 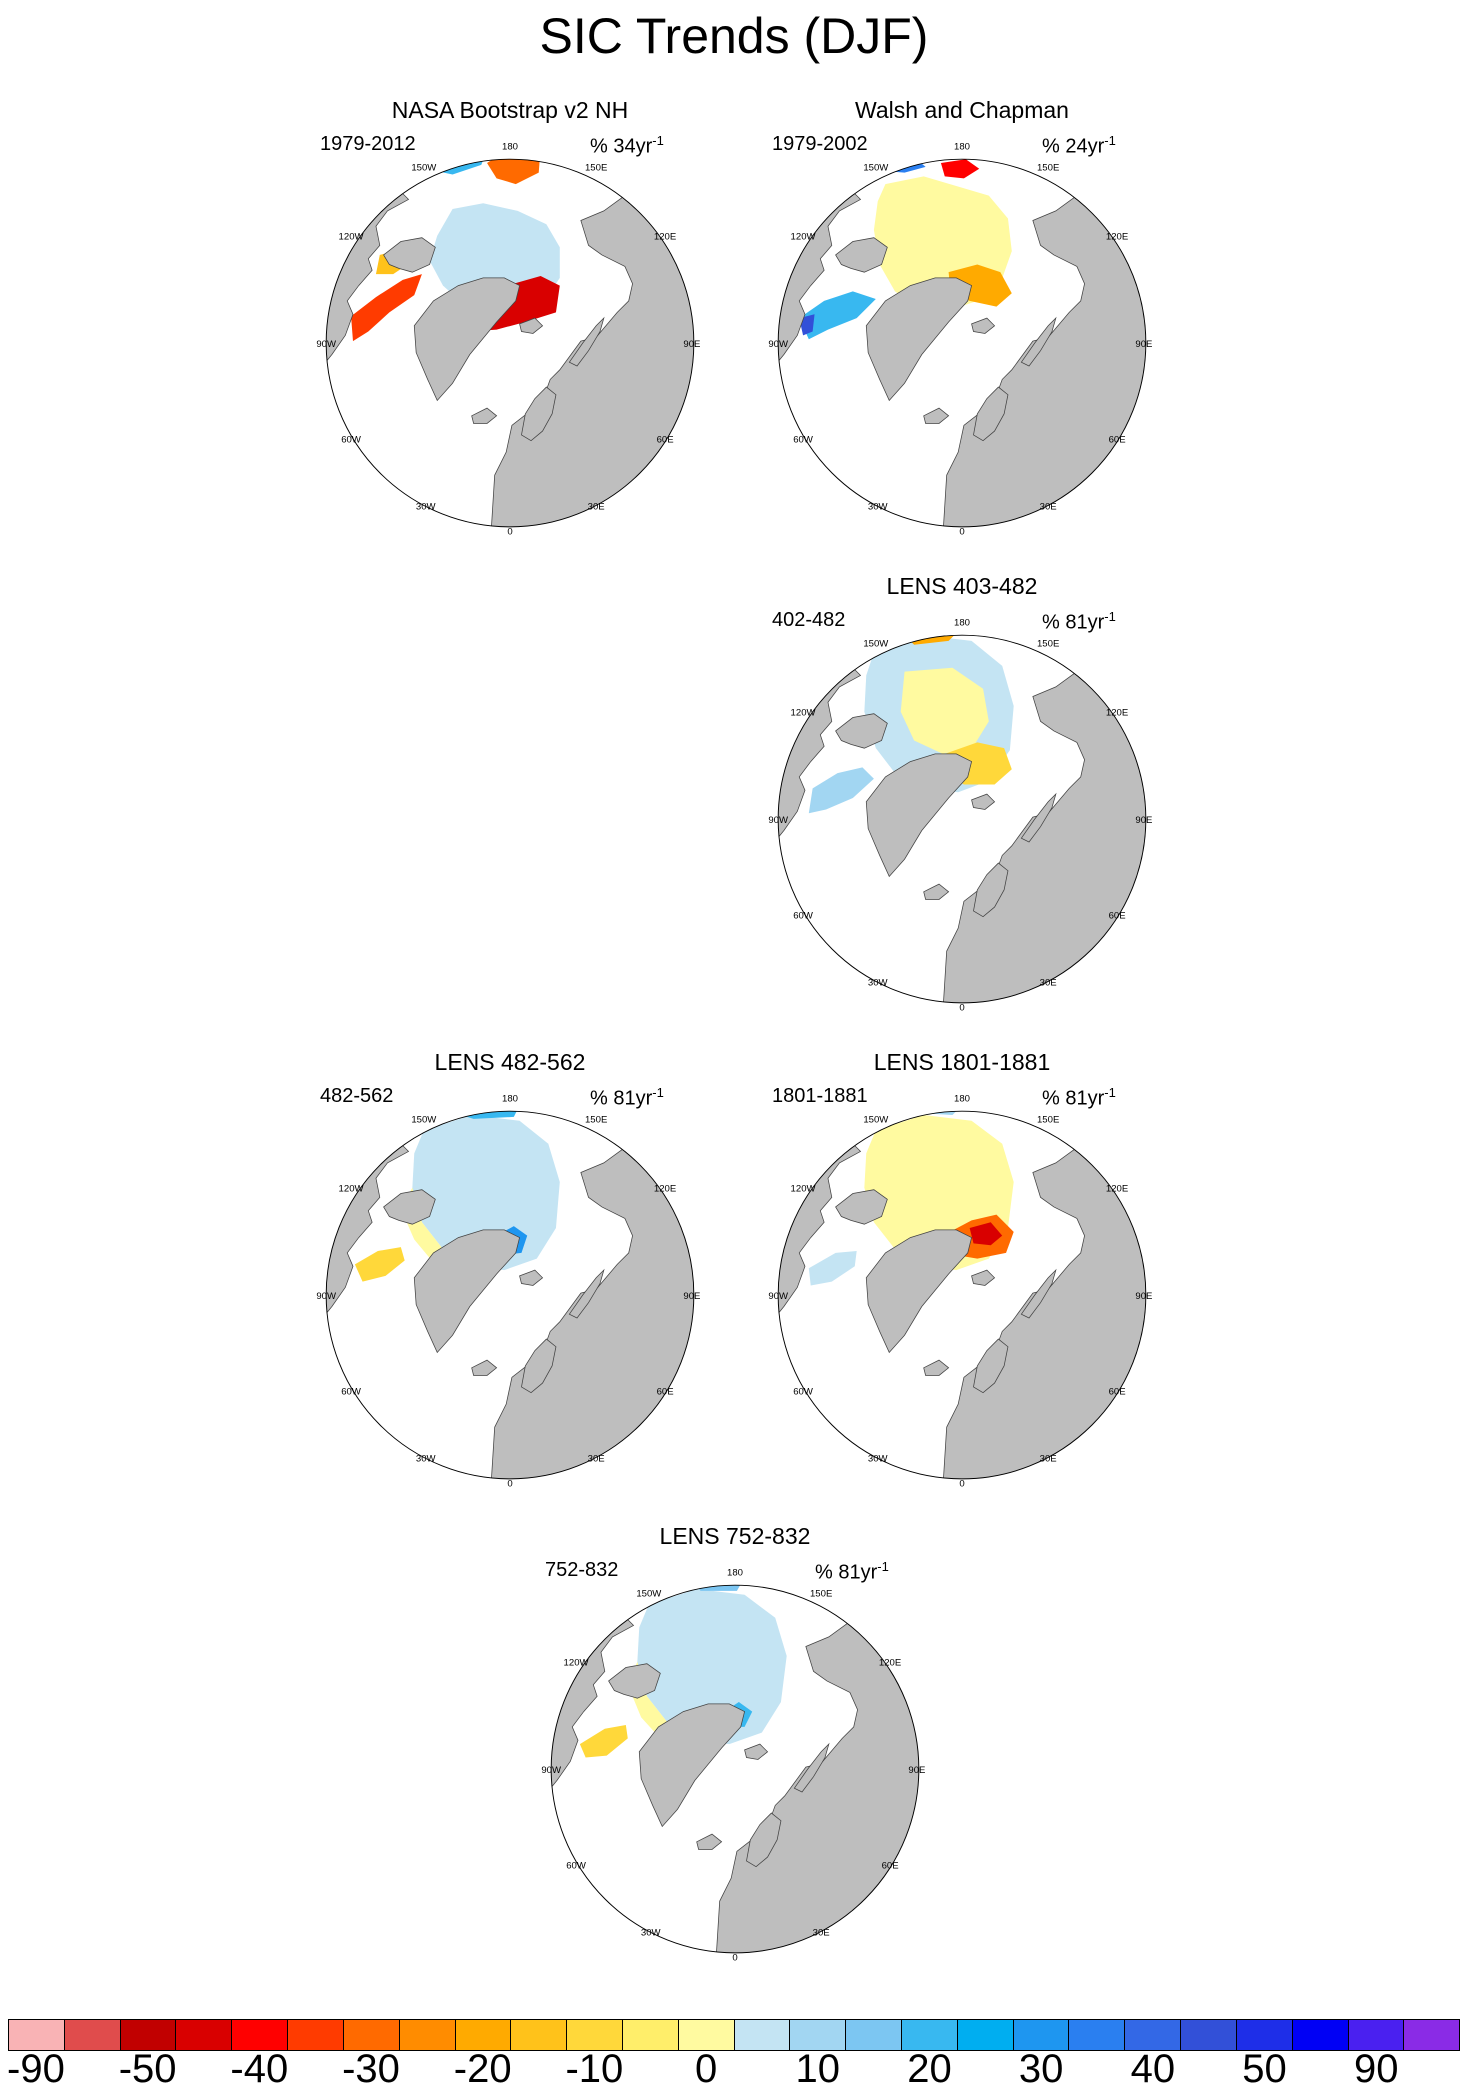 What do you see at coordinates (734, 36) in the screenshot?
I see `figure-title: SIC Trends (DJF)` at bounding box center [734, 36].